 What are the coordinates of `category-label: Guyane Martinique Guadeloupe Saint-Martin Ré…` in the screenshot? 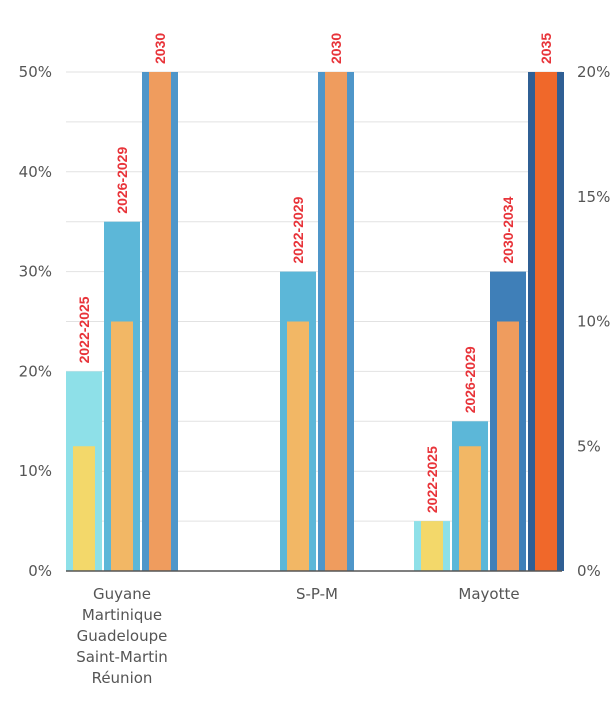 It's located at (122, 636).